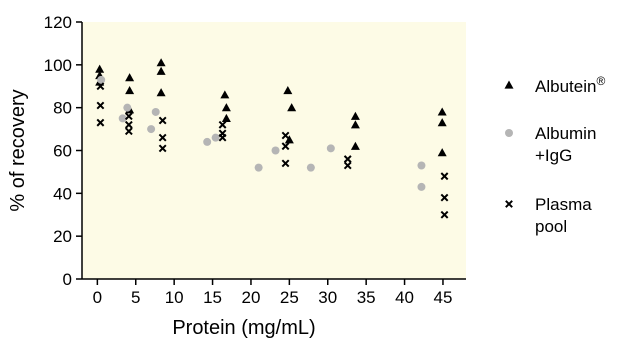  I want to click on x-tick-label: 30, so click(327, 297).